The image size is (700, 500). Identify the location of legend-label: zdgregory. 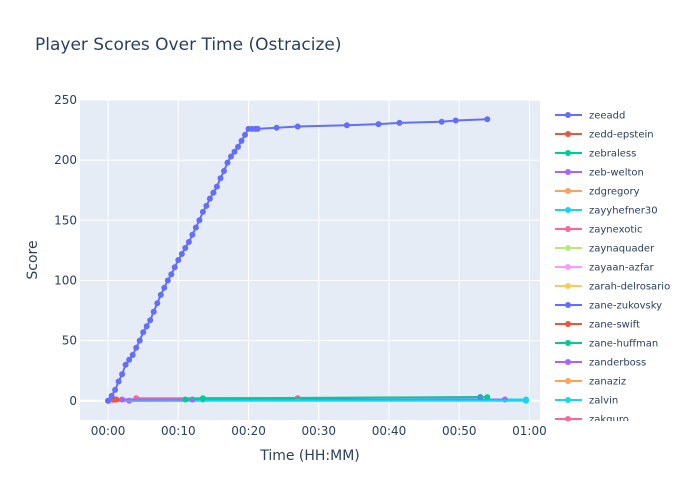
(614, 192).